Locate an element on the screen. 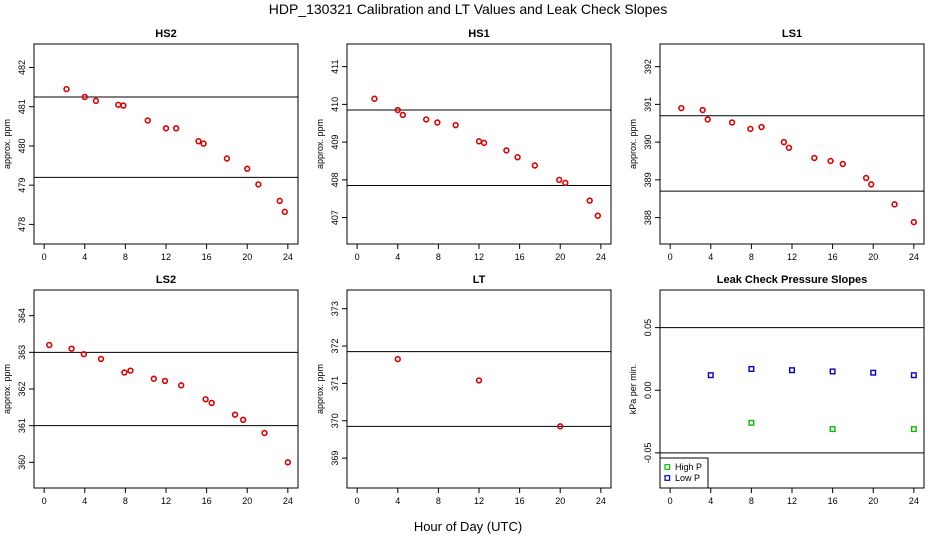  y-tick-label: 0.00 is located at coordinates (648, 390).